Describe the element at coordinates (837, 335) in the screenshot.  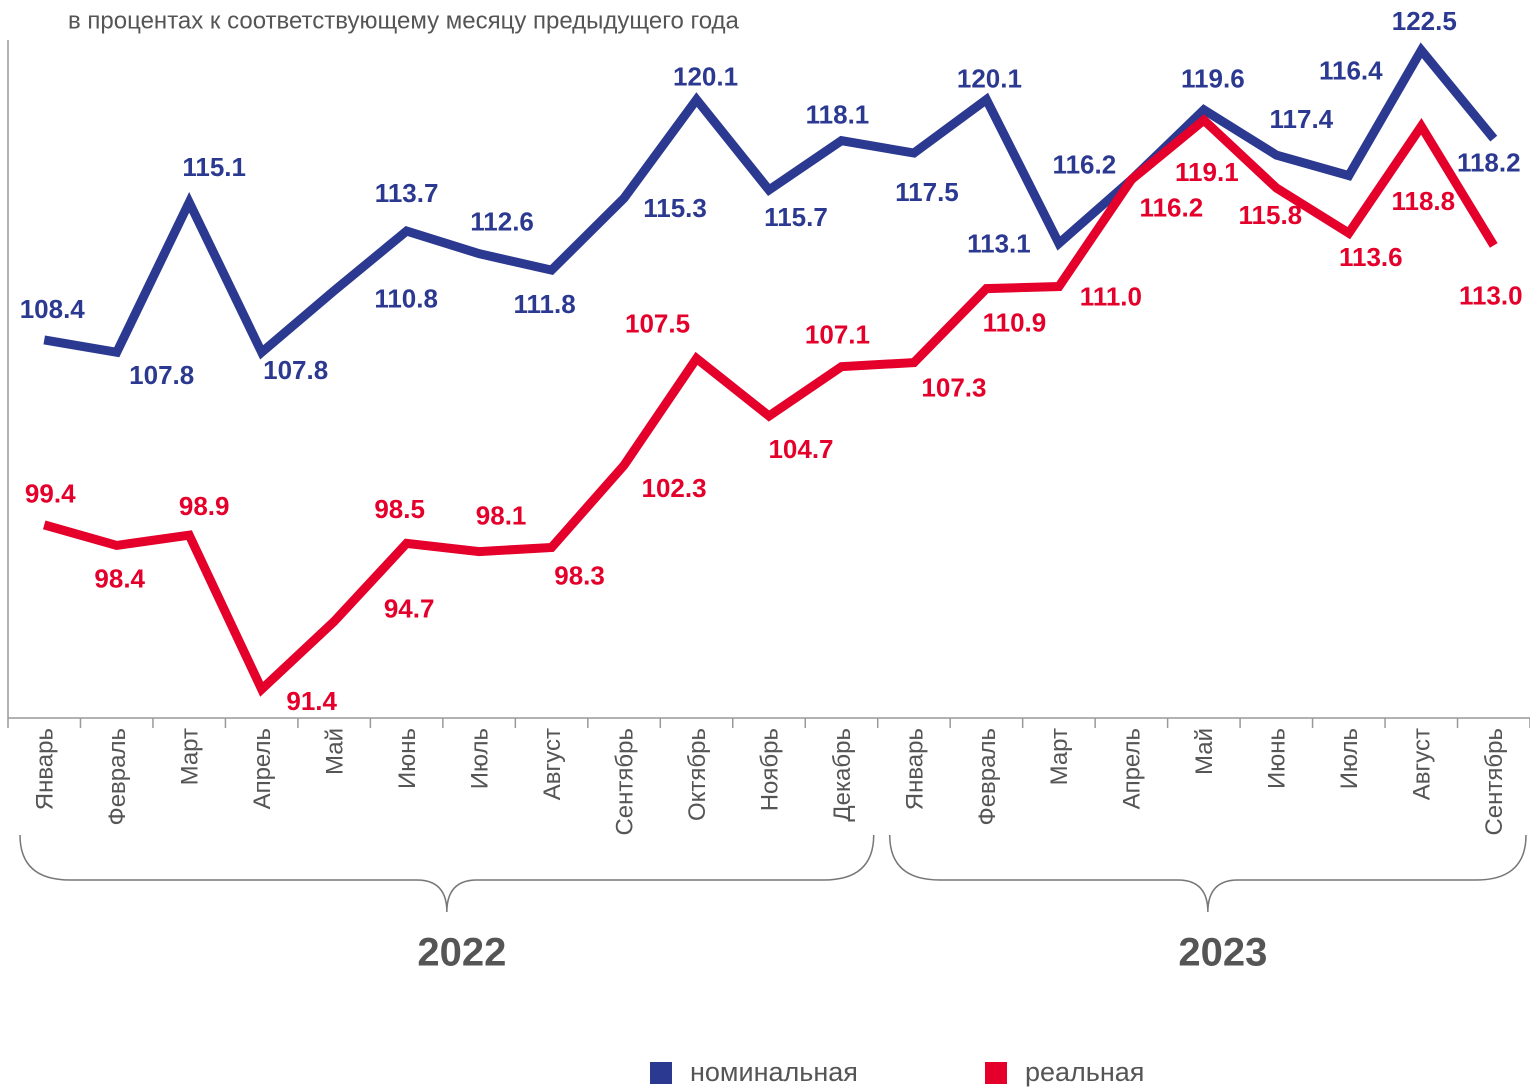
I see `data-label: 107.1` at that location.